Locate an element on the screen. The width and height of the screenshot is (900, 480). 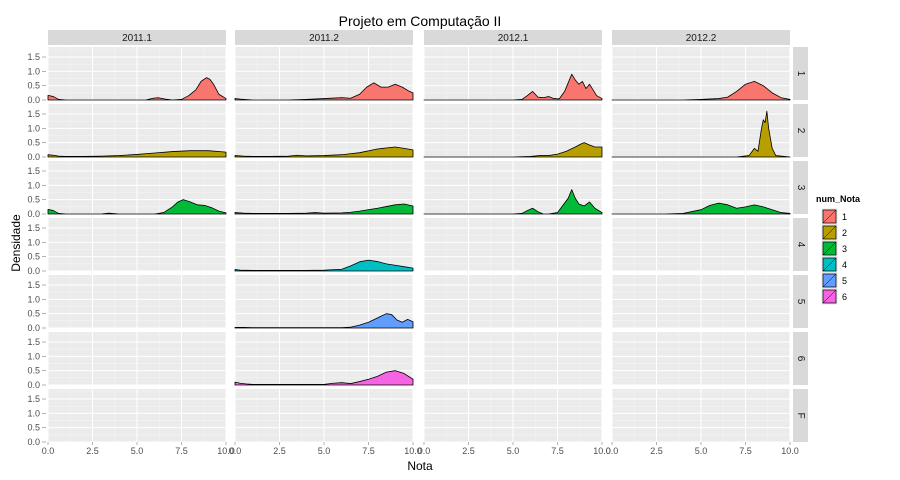
facet-strip-row-label: 4 is located at coordinates (800, 245).